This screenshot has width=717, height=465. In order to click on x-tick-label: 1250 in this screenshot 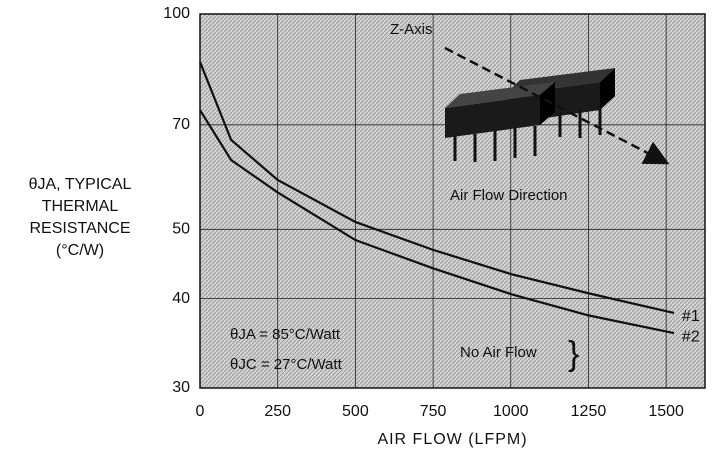, I will do `click(589, 411)`.